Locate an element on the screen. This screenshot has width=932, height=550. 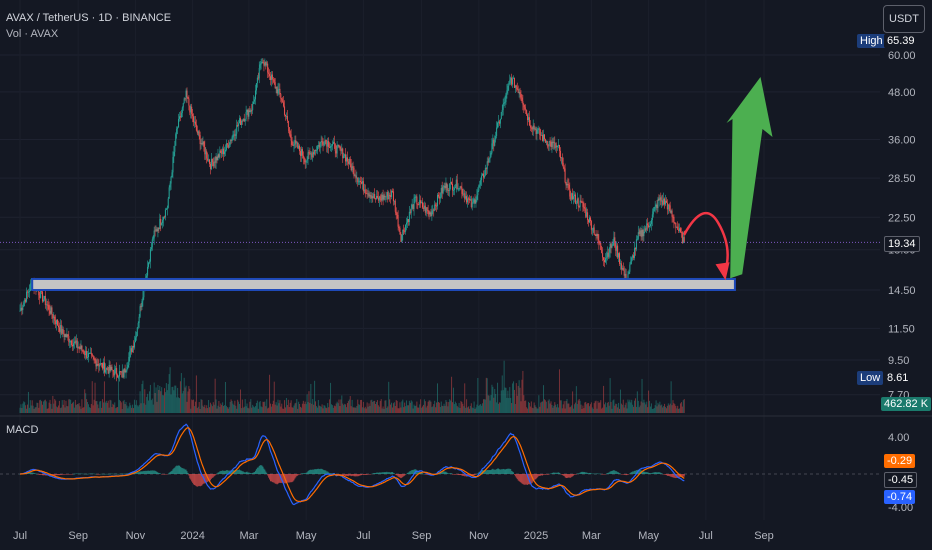
red-down-arrow is located at coordinates (706, 241).